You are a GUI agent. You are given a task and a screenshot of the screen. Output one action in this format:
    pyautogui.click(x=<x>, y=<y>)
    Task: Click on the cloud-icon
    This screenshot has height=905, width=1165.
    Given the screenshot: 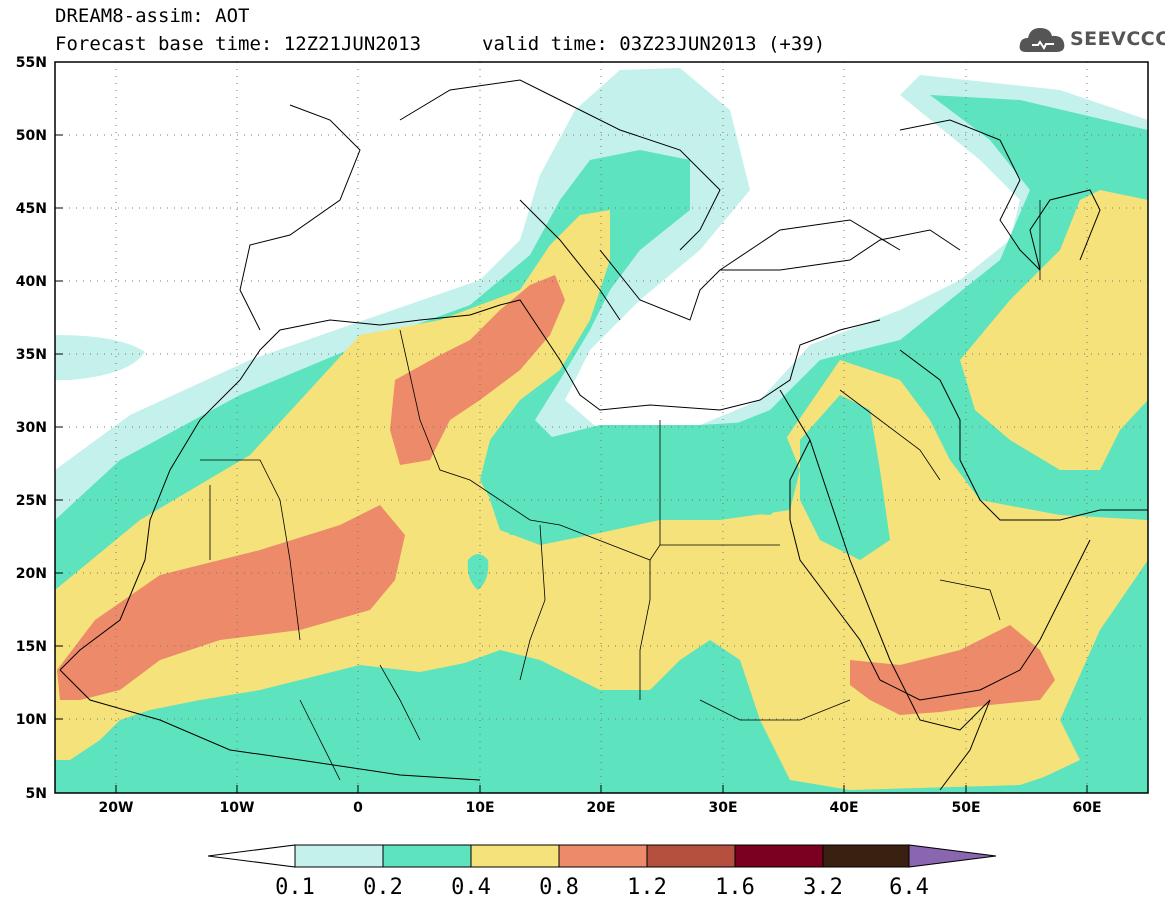 What is the action you would take?
    pyautogui.click(x=1042, y=40)
    